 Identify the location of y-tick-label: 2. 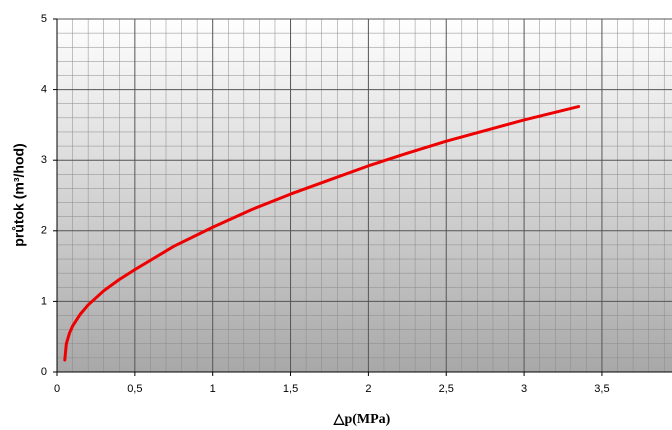
(44, 231).